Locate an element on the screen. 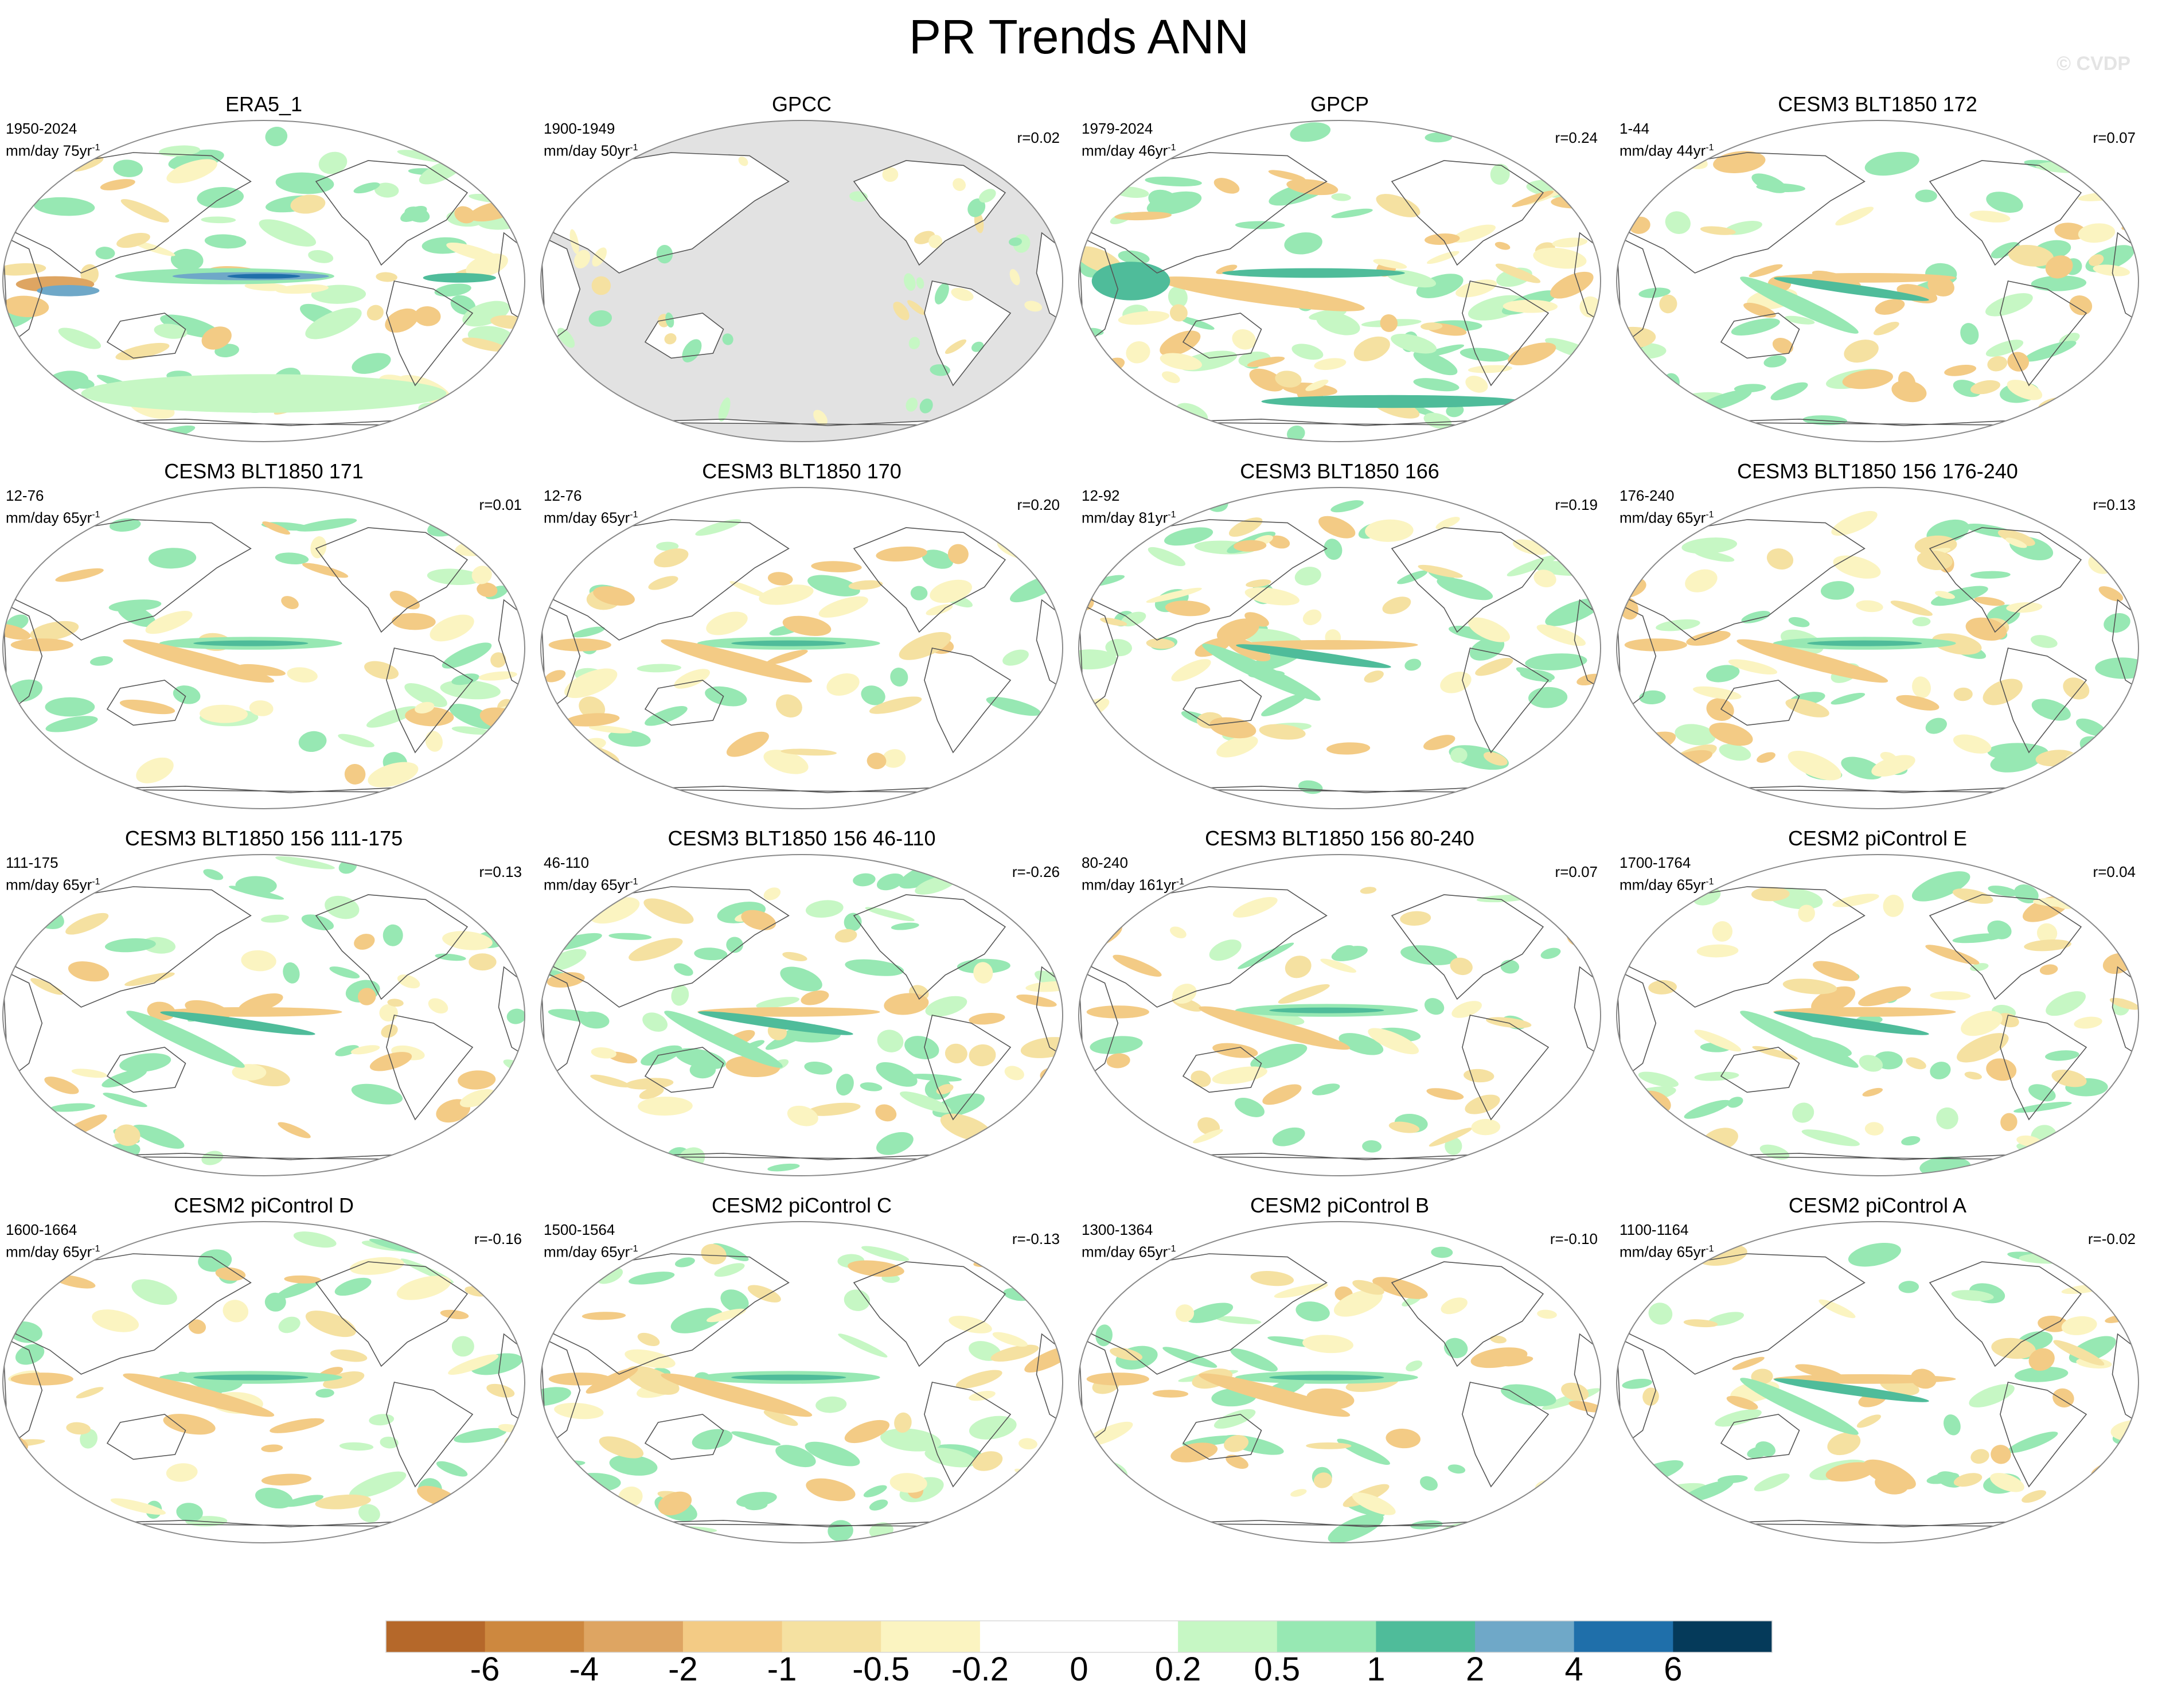  colorbar-tick-label: -0.5 is located at coordinates (881, 1669).